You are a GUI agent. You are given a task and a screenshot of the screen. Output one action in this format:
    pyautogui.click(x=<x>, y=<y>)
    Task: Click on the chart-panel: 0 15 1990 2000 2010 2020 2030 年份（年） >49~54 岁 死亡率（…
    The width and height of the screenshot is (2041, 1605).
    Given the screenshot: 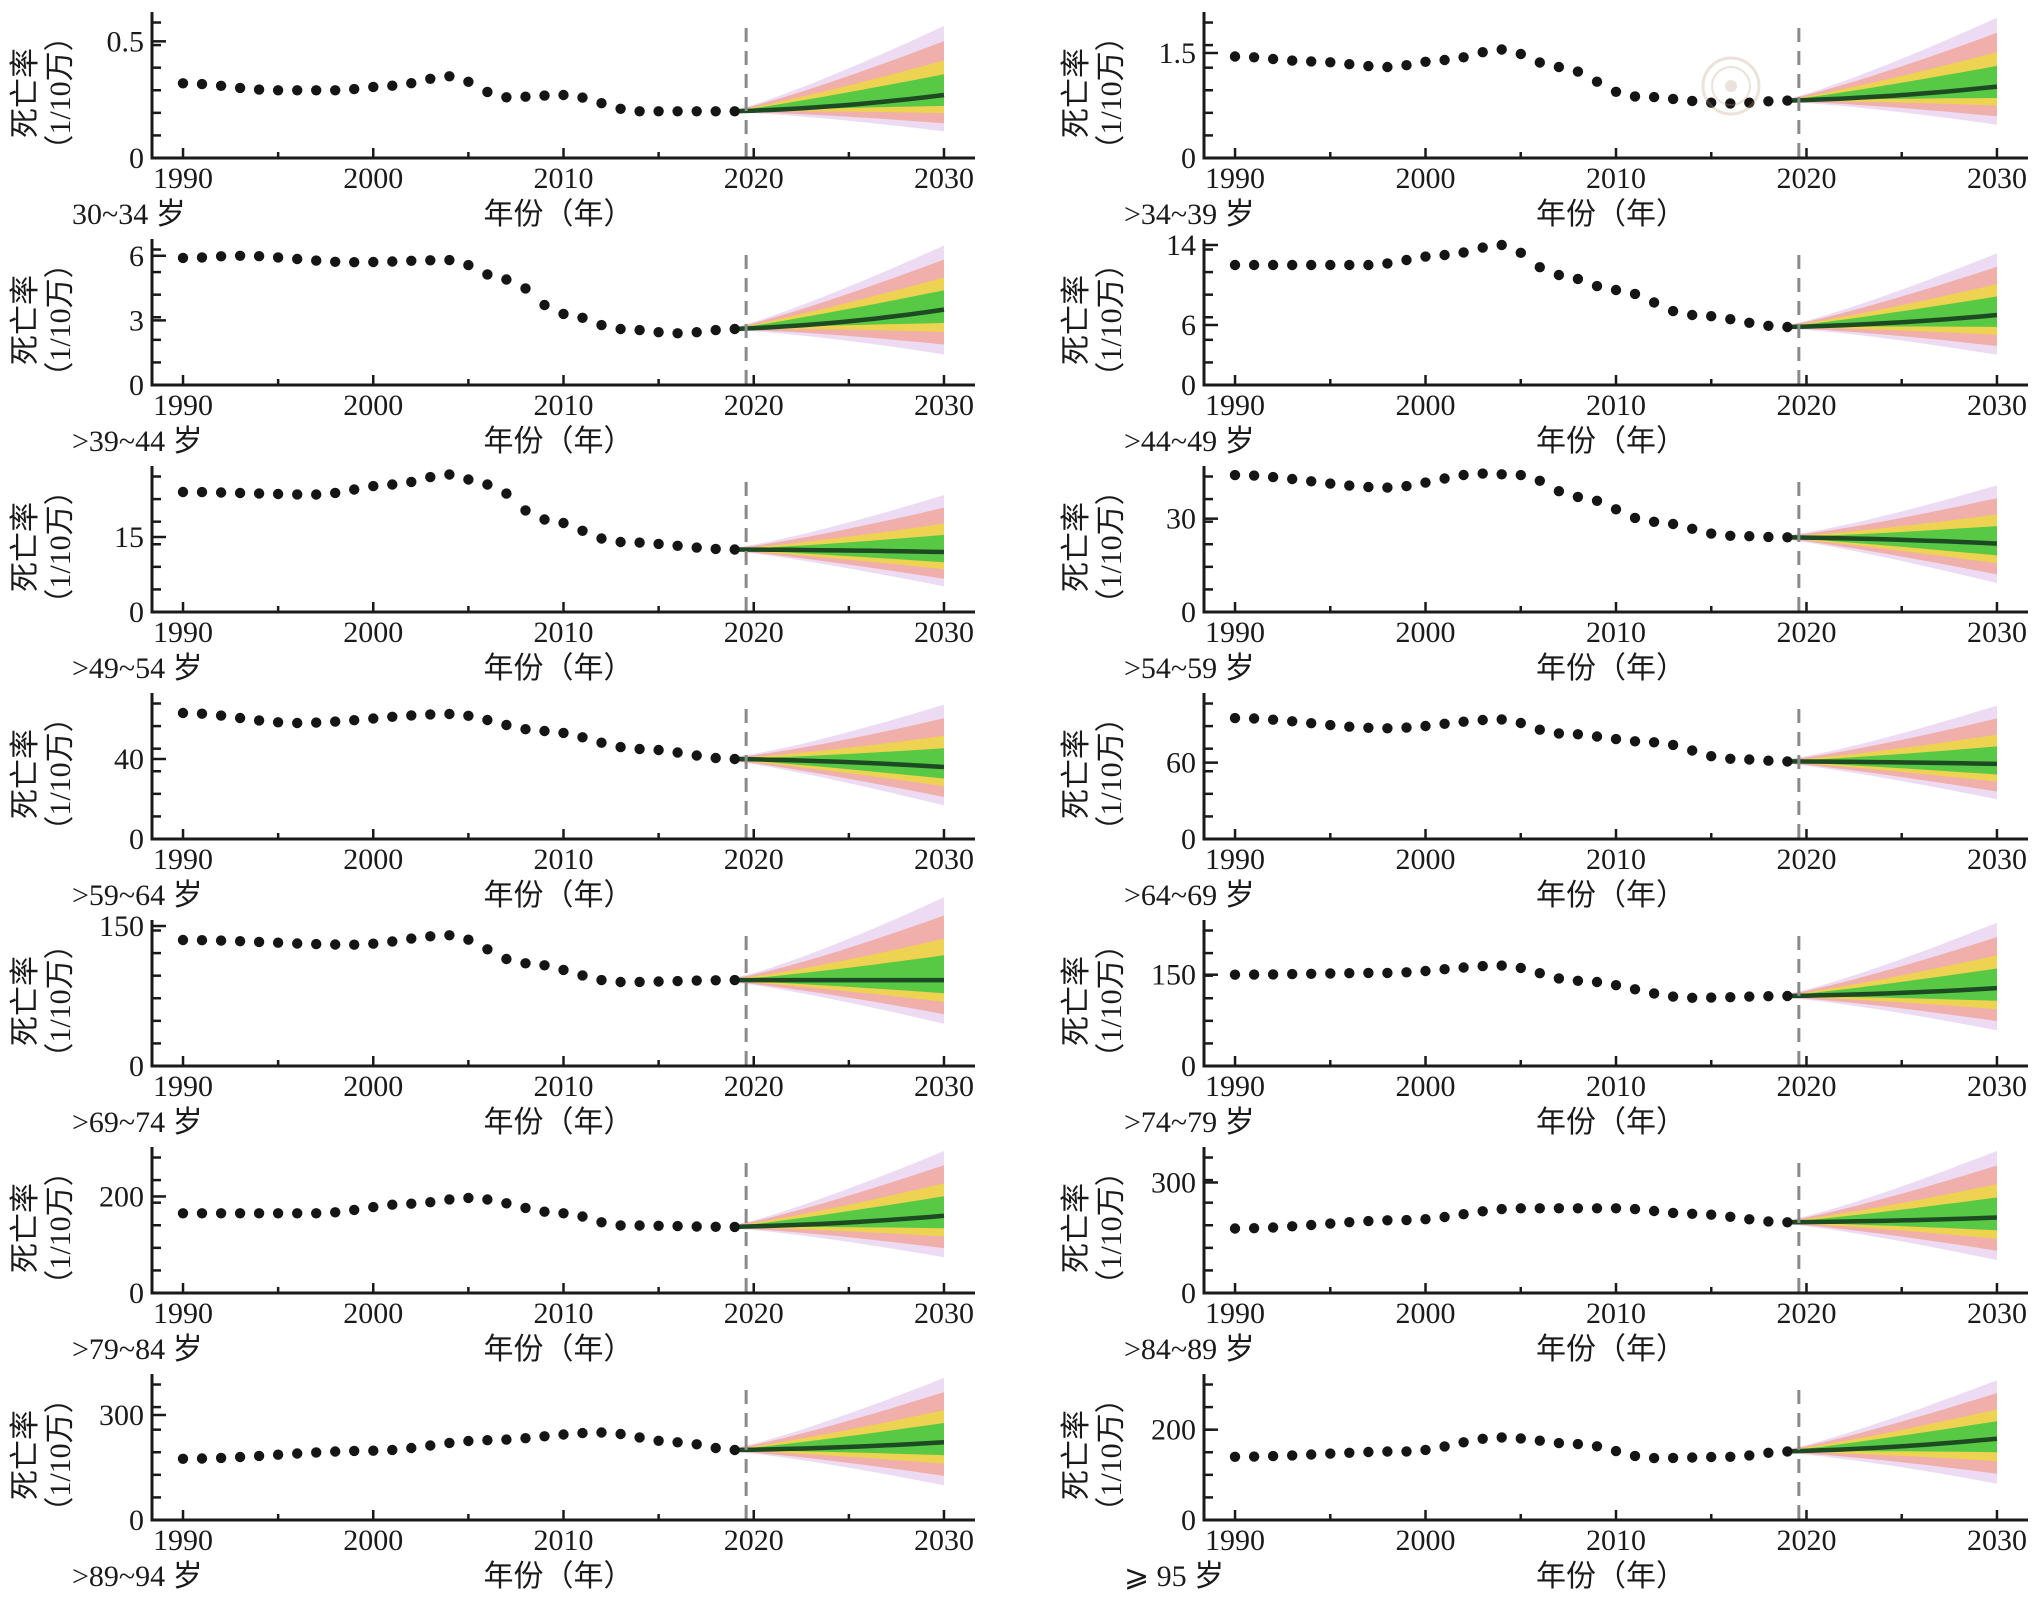 What is the action you would take?
    pyautogui.click(x=492, y=575)
    